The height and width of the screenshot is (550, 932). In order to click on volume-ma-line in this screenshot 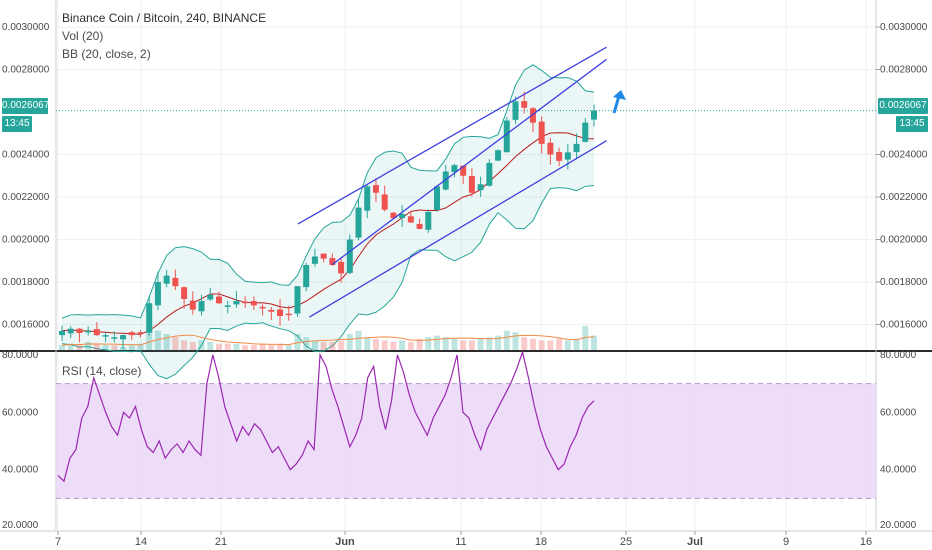, I will do `click(328, 340)`.